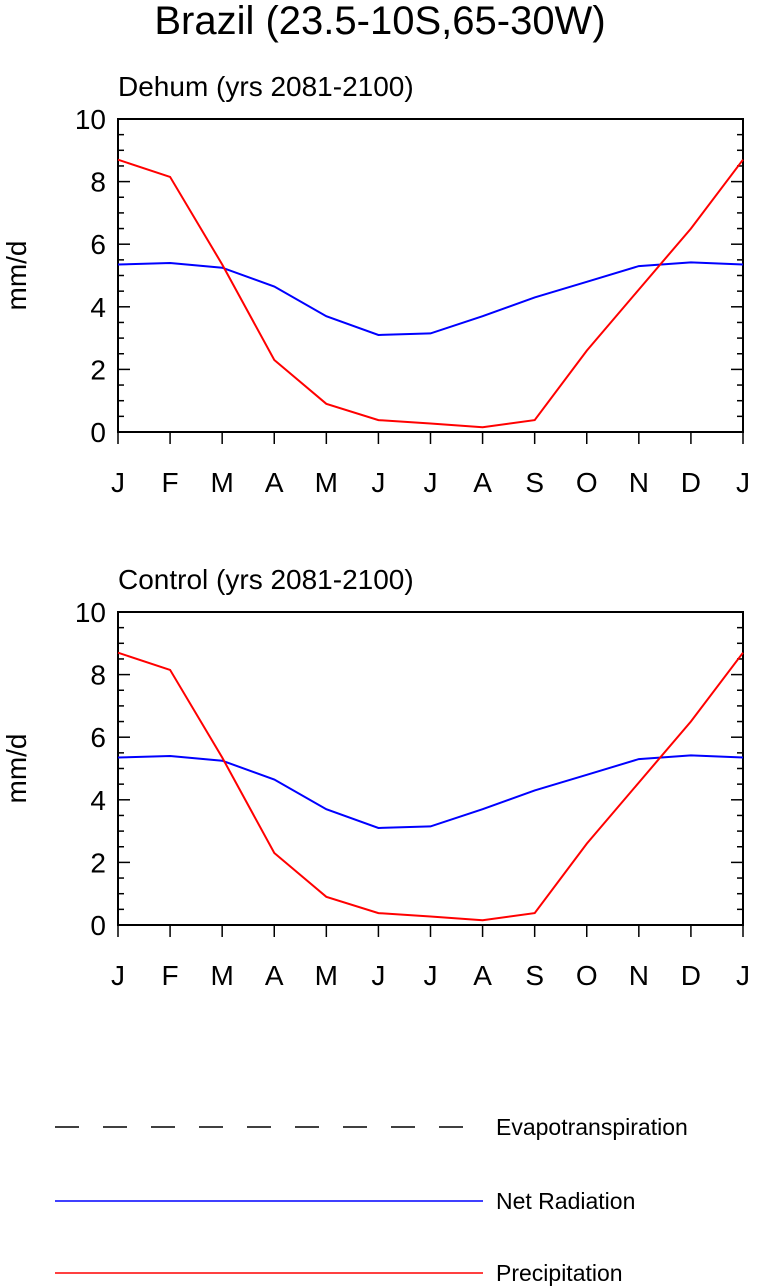 The height and width of the screenshot is (1288, 761). I want to click on legend-label-evapotranspiration: Evapotranspiration, so click(592, 1127).